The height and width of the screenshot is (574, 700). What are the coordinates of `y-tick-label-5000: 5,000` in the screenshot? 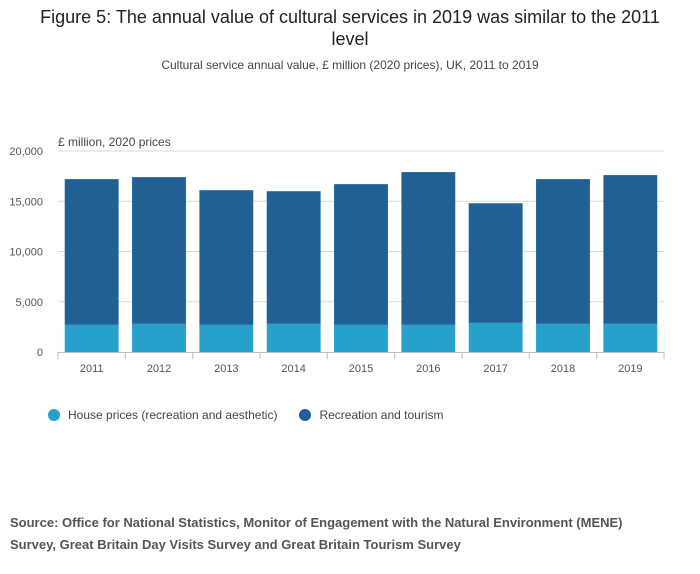 It's located at (29, 303).